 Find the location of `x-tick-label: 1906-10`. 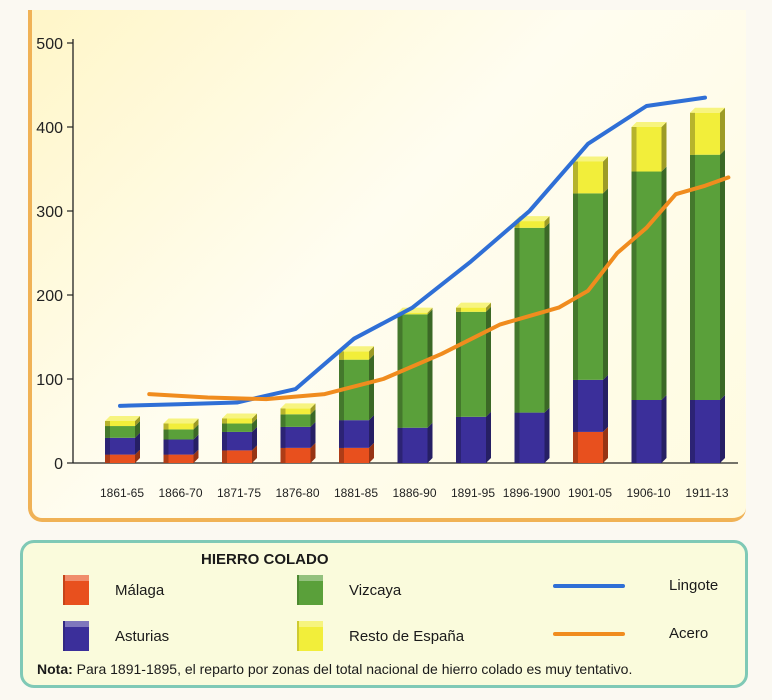

x-tick-label: 1906-10 is located at coordinates (648, 493).